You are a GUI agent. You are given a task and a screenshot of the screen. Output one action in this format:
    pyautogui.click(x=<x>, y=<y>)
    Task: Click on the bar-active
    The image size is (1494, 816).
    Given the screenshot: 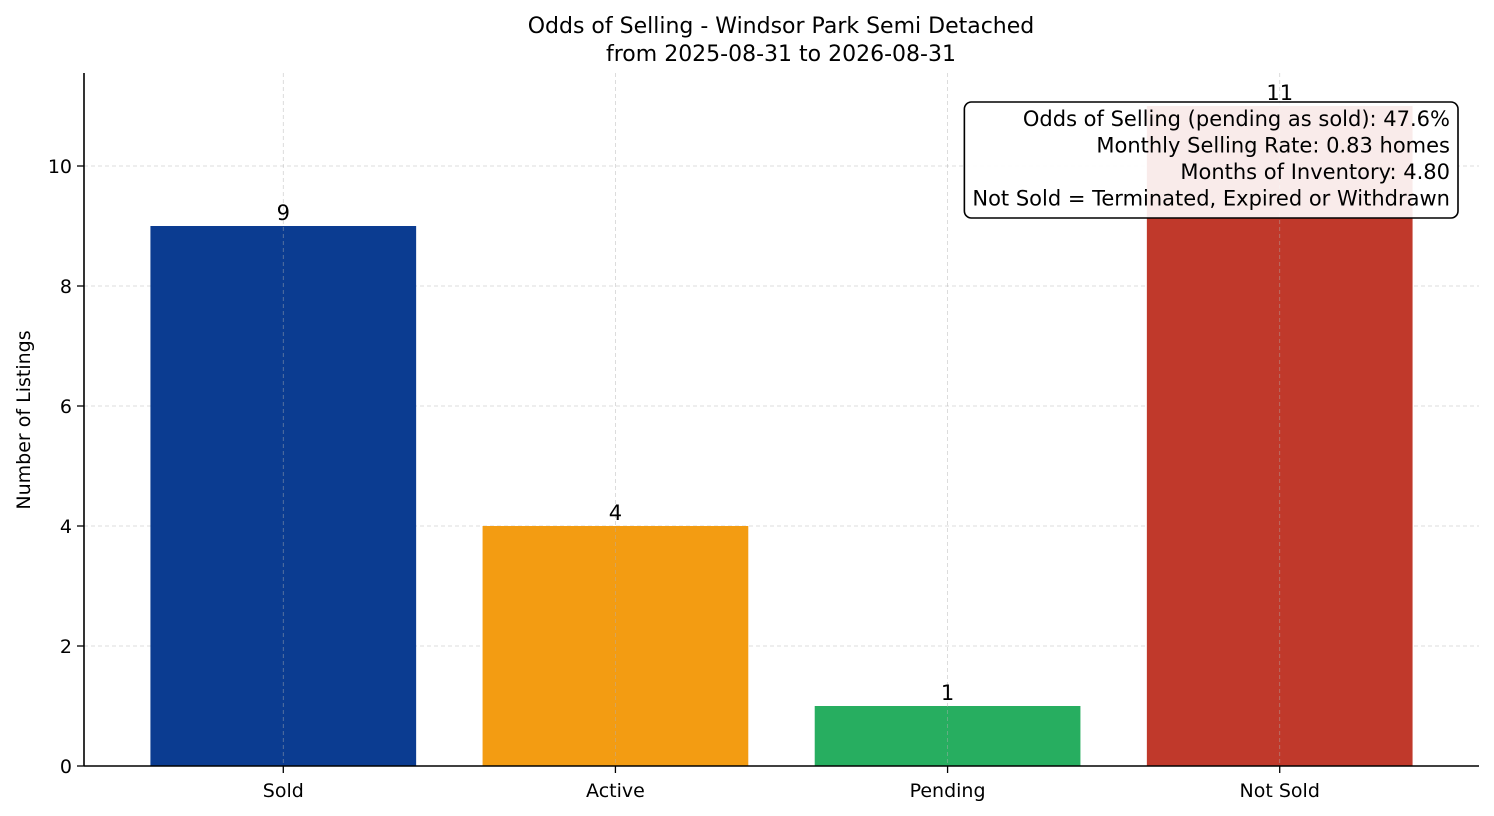 What is the action you would take?
    pyautogui.click(x=615, y=646)
    